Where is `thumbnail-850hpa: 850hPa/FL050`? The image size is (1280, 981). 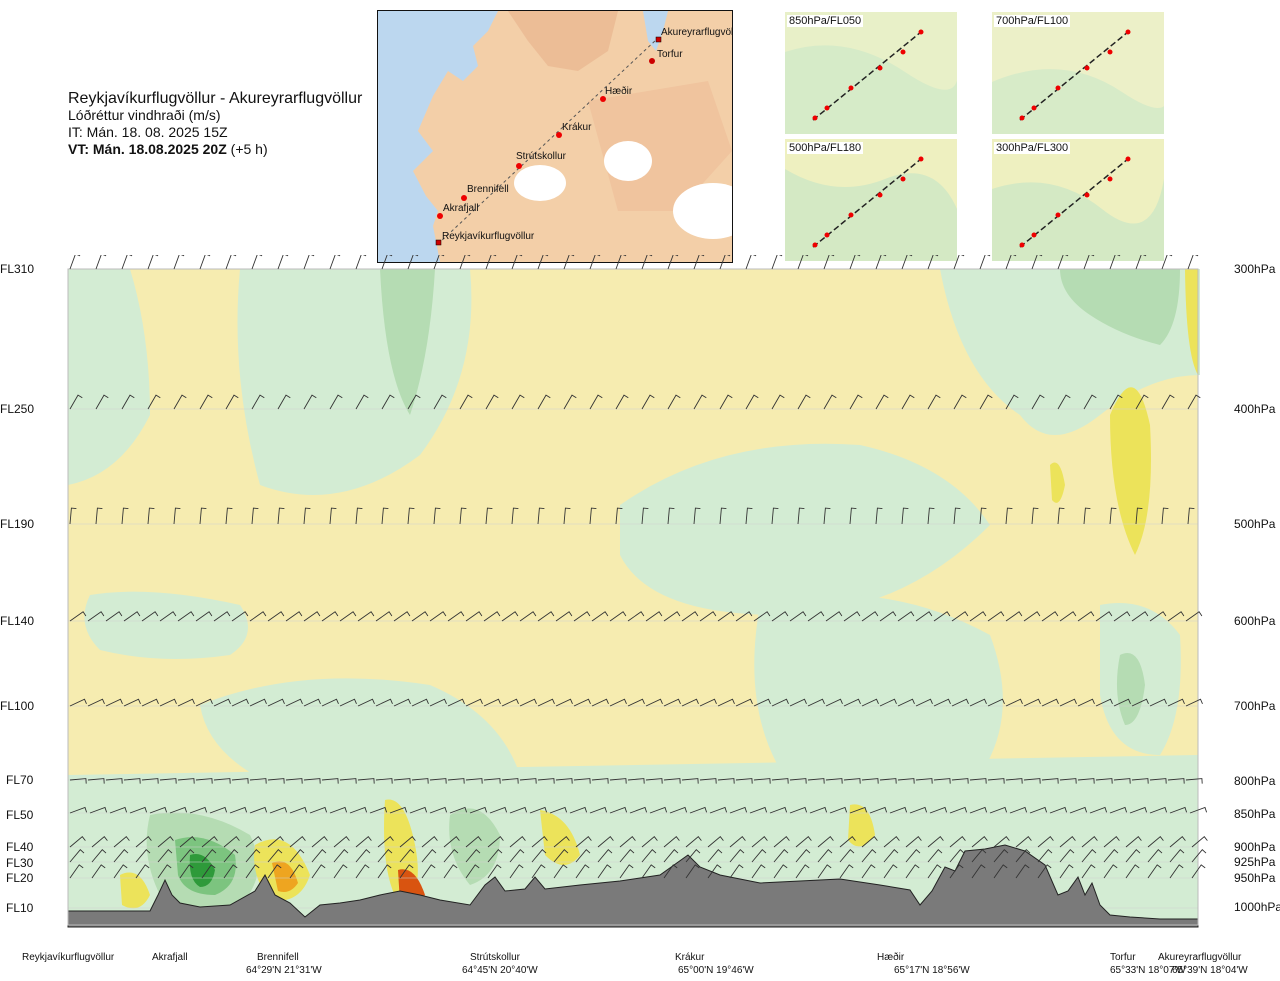 thumbnail-850hpa: 850hPa/FL050 is located at coordinates (871, 73).